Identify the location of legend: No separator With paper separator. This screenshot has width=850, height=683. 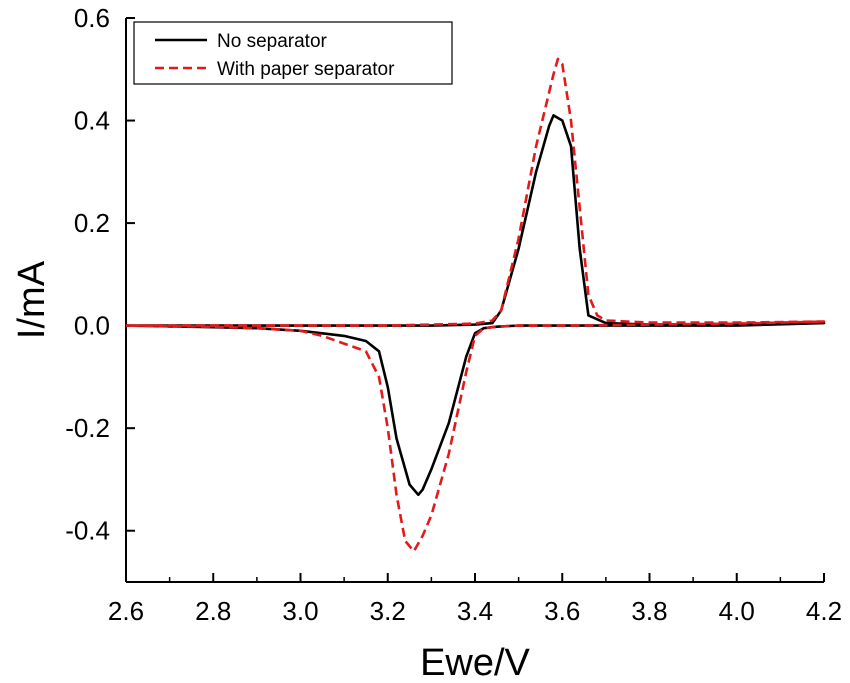
(293, 53).